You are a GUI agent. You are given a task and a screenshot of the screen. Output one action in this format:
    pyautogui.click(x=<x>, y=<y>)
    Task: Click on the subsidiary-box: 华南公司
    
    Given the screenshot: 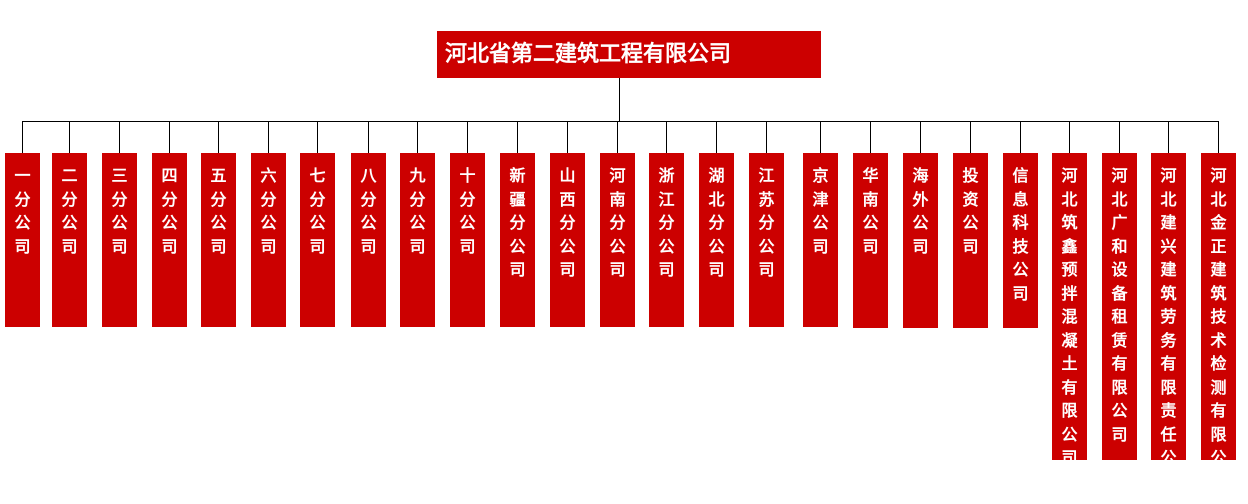 What is the action you would take?
    pyautogui.click(x=870, y=240)
    